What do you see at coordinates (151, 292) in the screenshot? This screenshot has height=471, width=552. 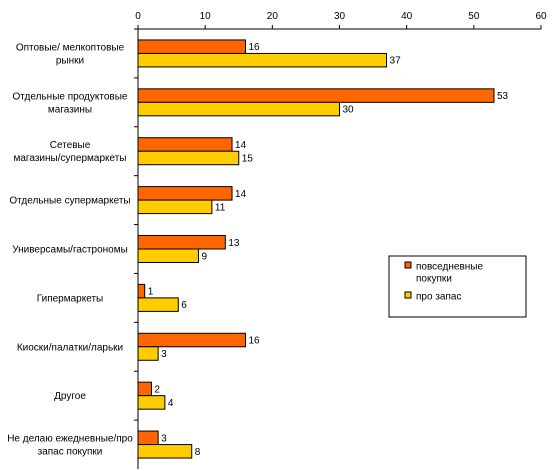 I see `data-label: 1` at bounding box center [151, 292].